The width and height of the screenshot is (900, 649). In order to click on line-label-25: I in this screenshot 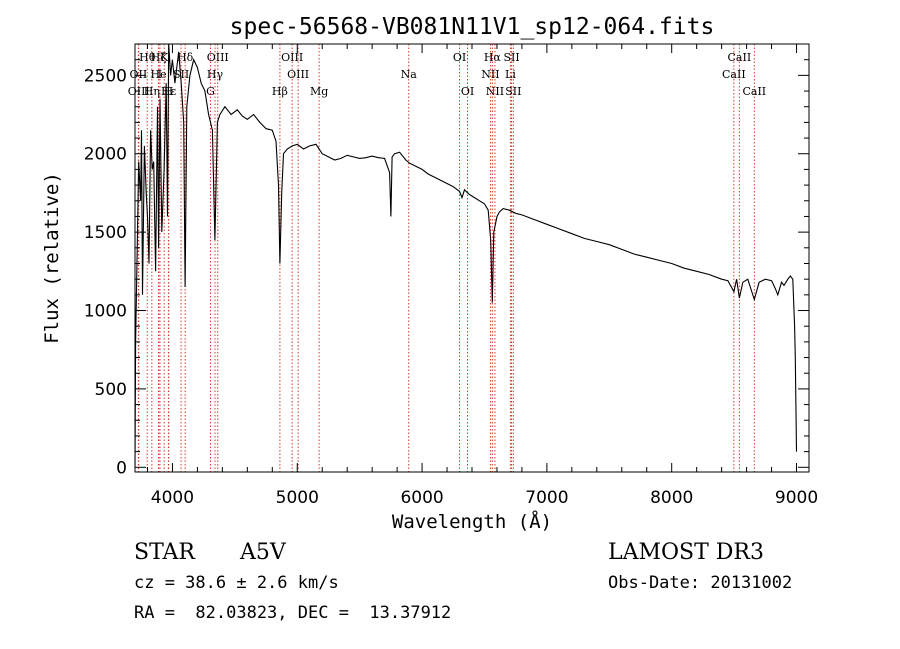, I will do `click(160, 74)`.